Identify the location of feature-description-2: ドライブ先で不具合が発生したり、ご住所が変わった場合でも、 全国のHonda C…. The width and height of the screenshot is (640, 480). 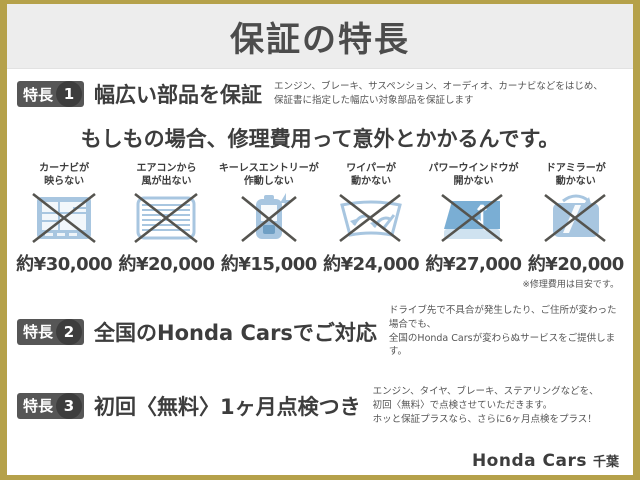
(502, 331).